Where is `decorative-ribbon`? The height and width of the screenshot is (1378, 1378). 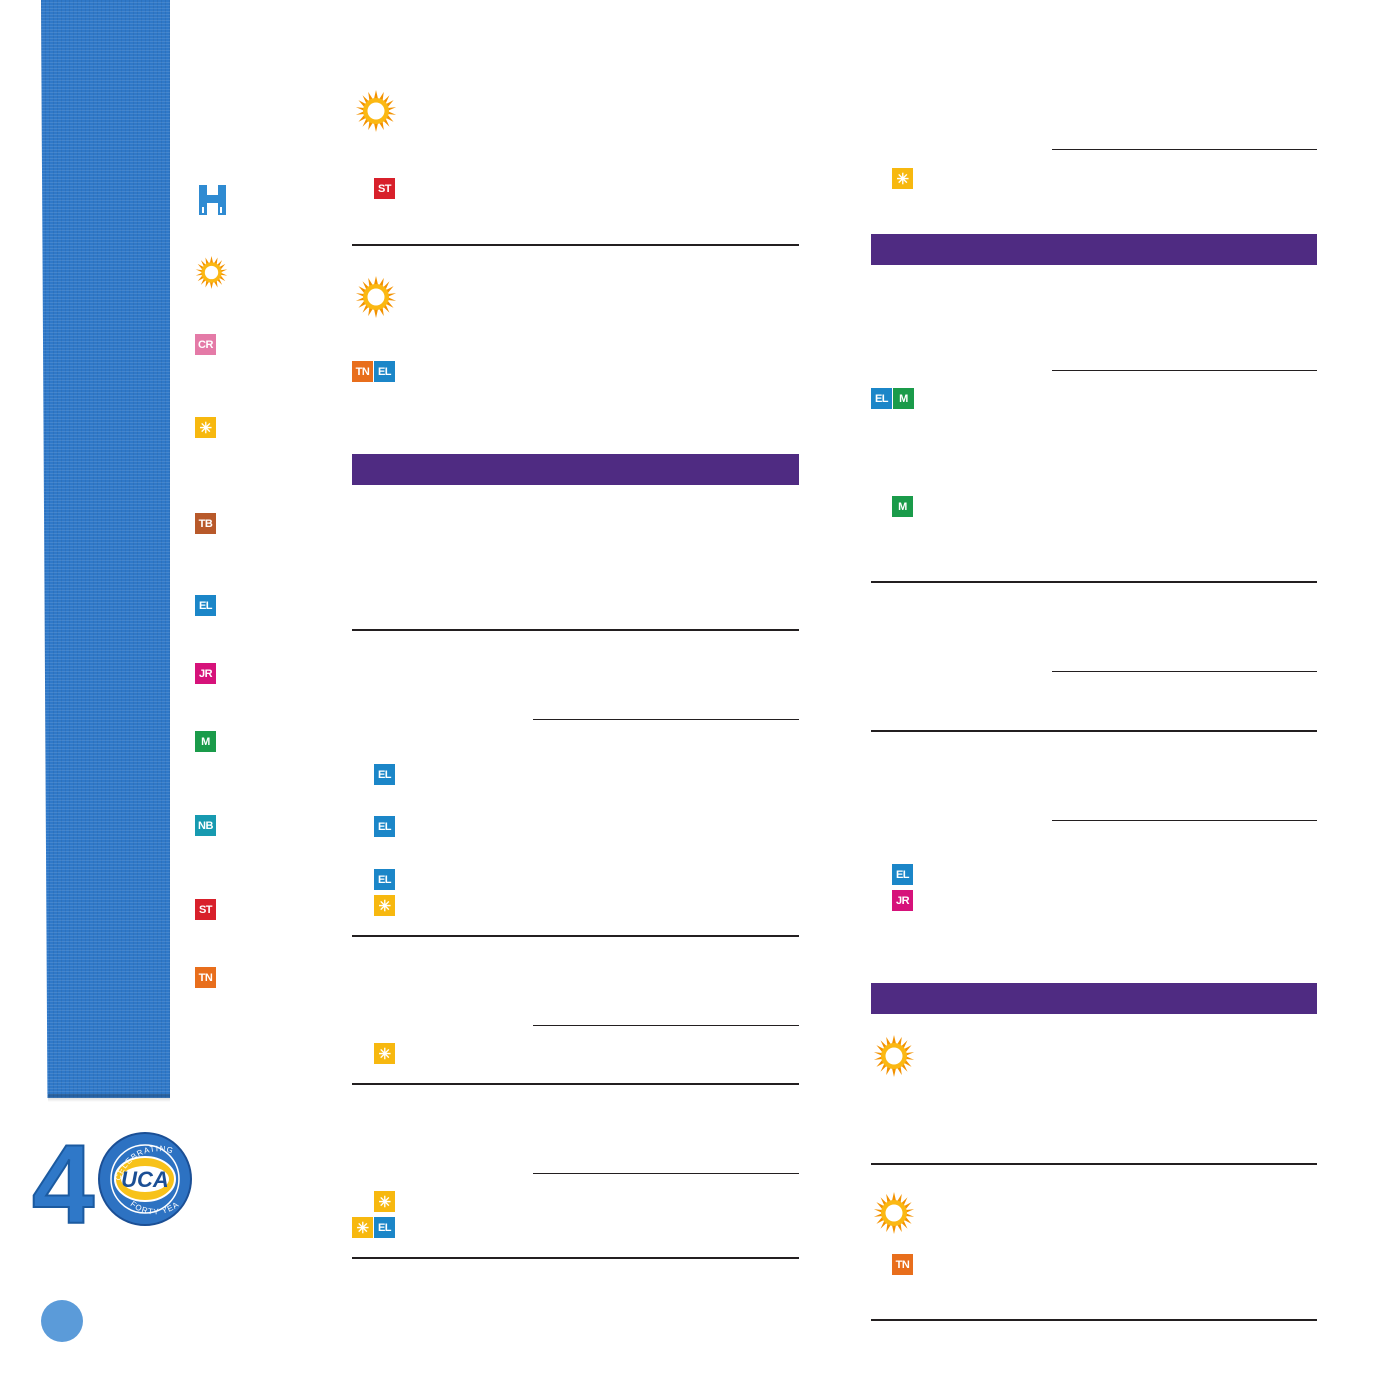 decorative-ribbon is located at coordinates (105, 549).